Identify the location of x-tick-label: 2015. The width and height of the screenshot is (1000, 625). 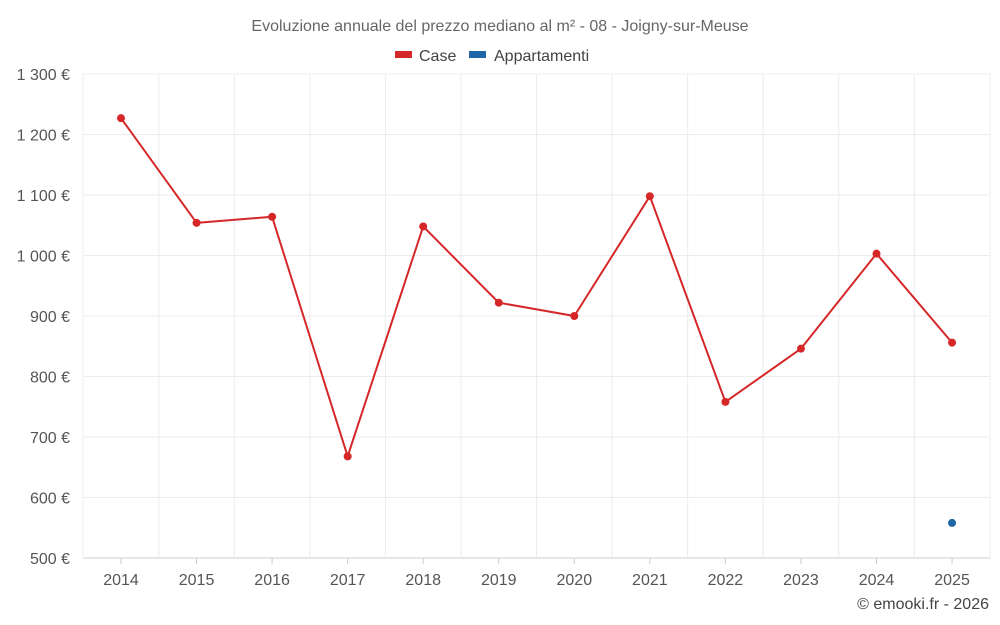
(197, 580).